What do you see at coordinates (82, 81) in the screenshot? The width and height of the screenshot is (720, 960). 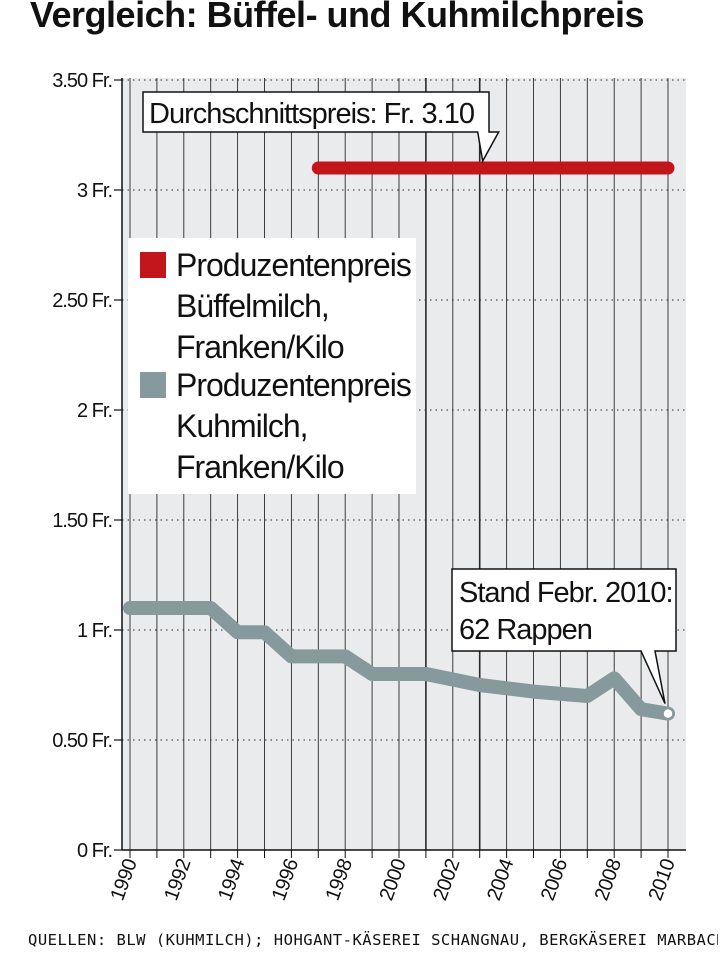 I see `y-tick-label: 3.50 Fr.` at bounding box center [82, 81].